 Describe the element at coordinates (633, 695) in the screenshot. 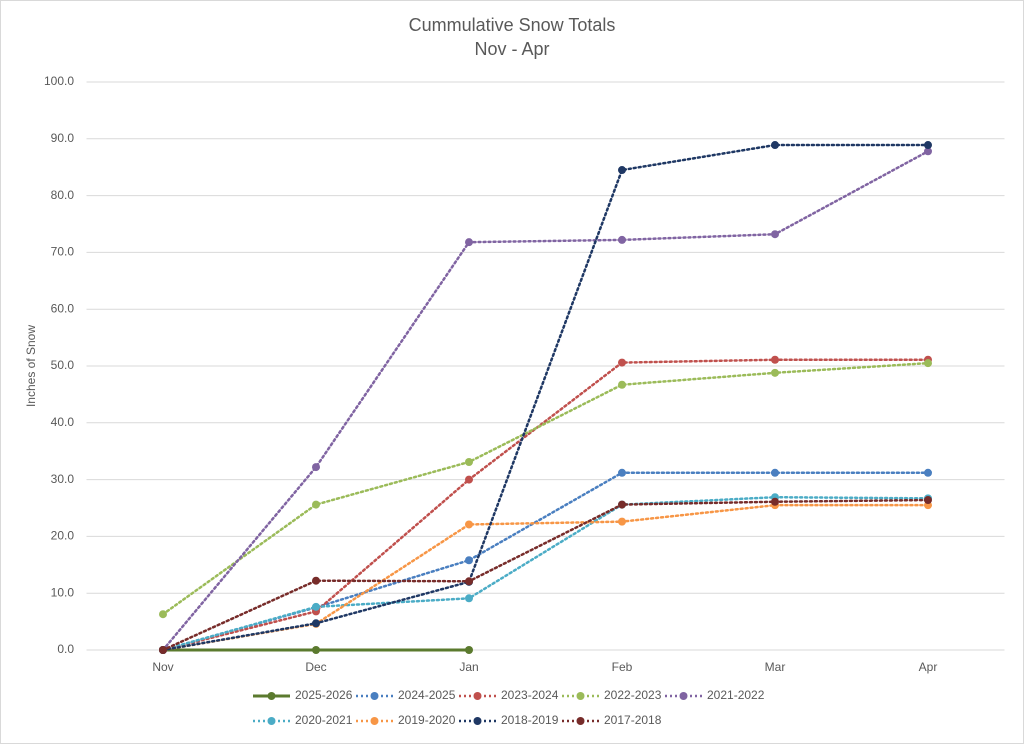

I see `legend-label: 2022-2023` at that location.